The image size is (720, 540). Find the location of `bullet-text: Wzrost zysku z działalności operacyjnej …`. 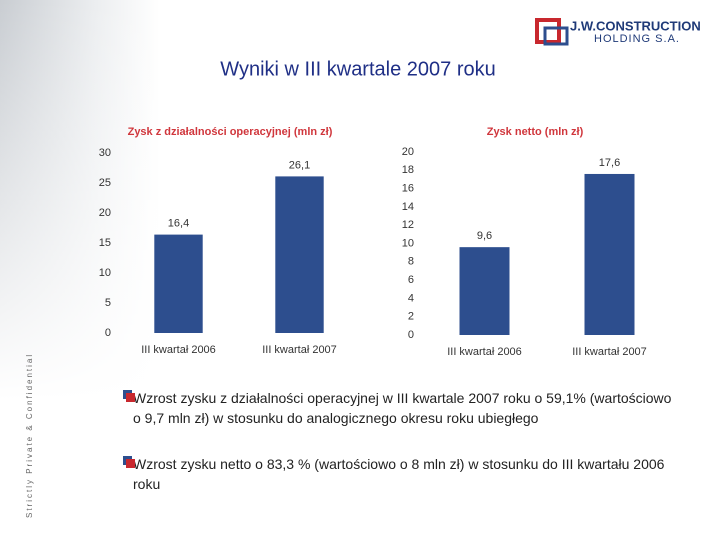

bullet-text: Wzrost zysku z działalności operacyjnej … is located at coordinates (402, 408).